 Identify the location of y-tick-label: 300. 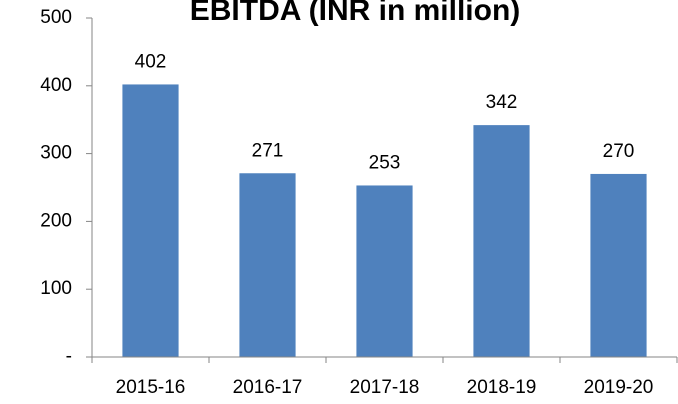
(56, 153).